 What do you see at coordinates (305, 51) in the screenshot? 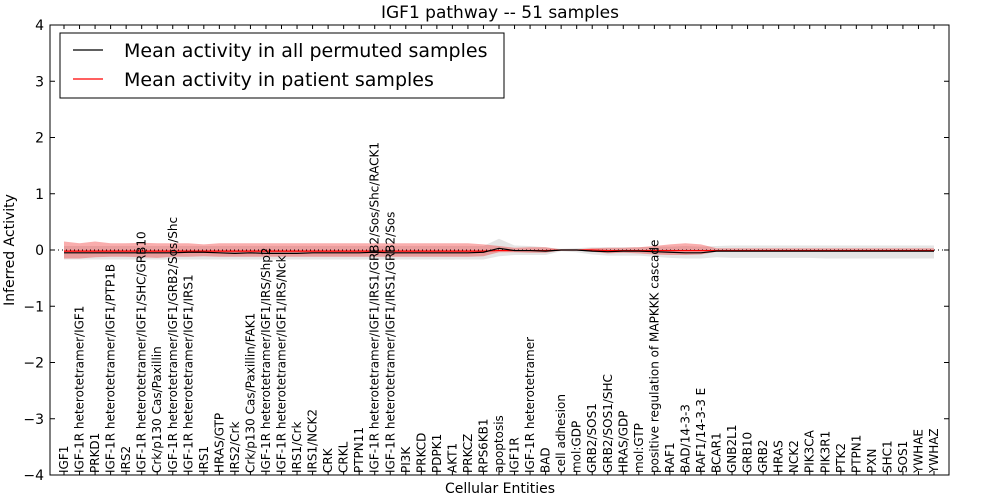
I see `legend-label-permuted: Mean activity in all permuted samples` at bounding box center [305, 51].